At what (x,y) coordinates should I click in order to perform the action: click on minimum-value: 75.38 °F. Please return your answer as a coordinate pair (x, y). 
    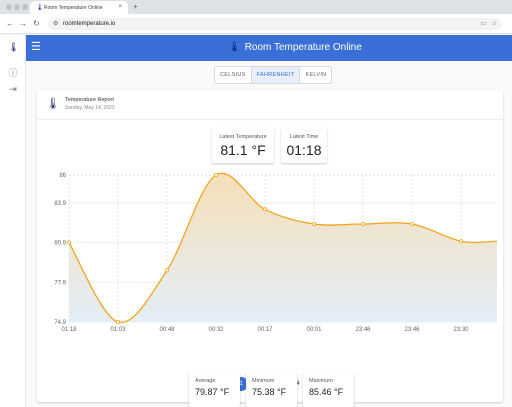
    Looking at the image, I should click on (269, 392).